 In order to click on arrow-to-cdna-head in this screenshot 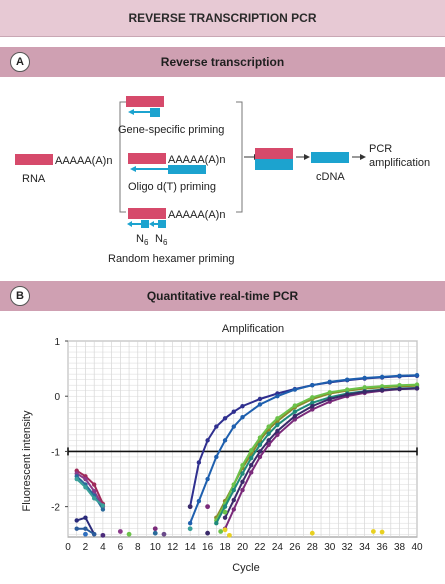, I will do `click(307, 157)`.